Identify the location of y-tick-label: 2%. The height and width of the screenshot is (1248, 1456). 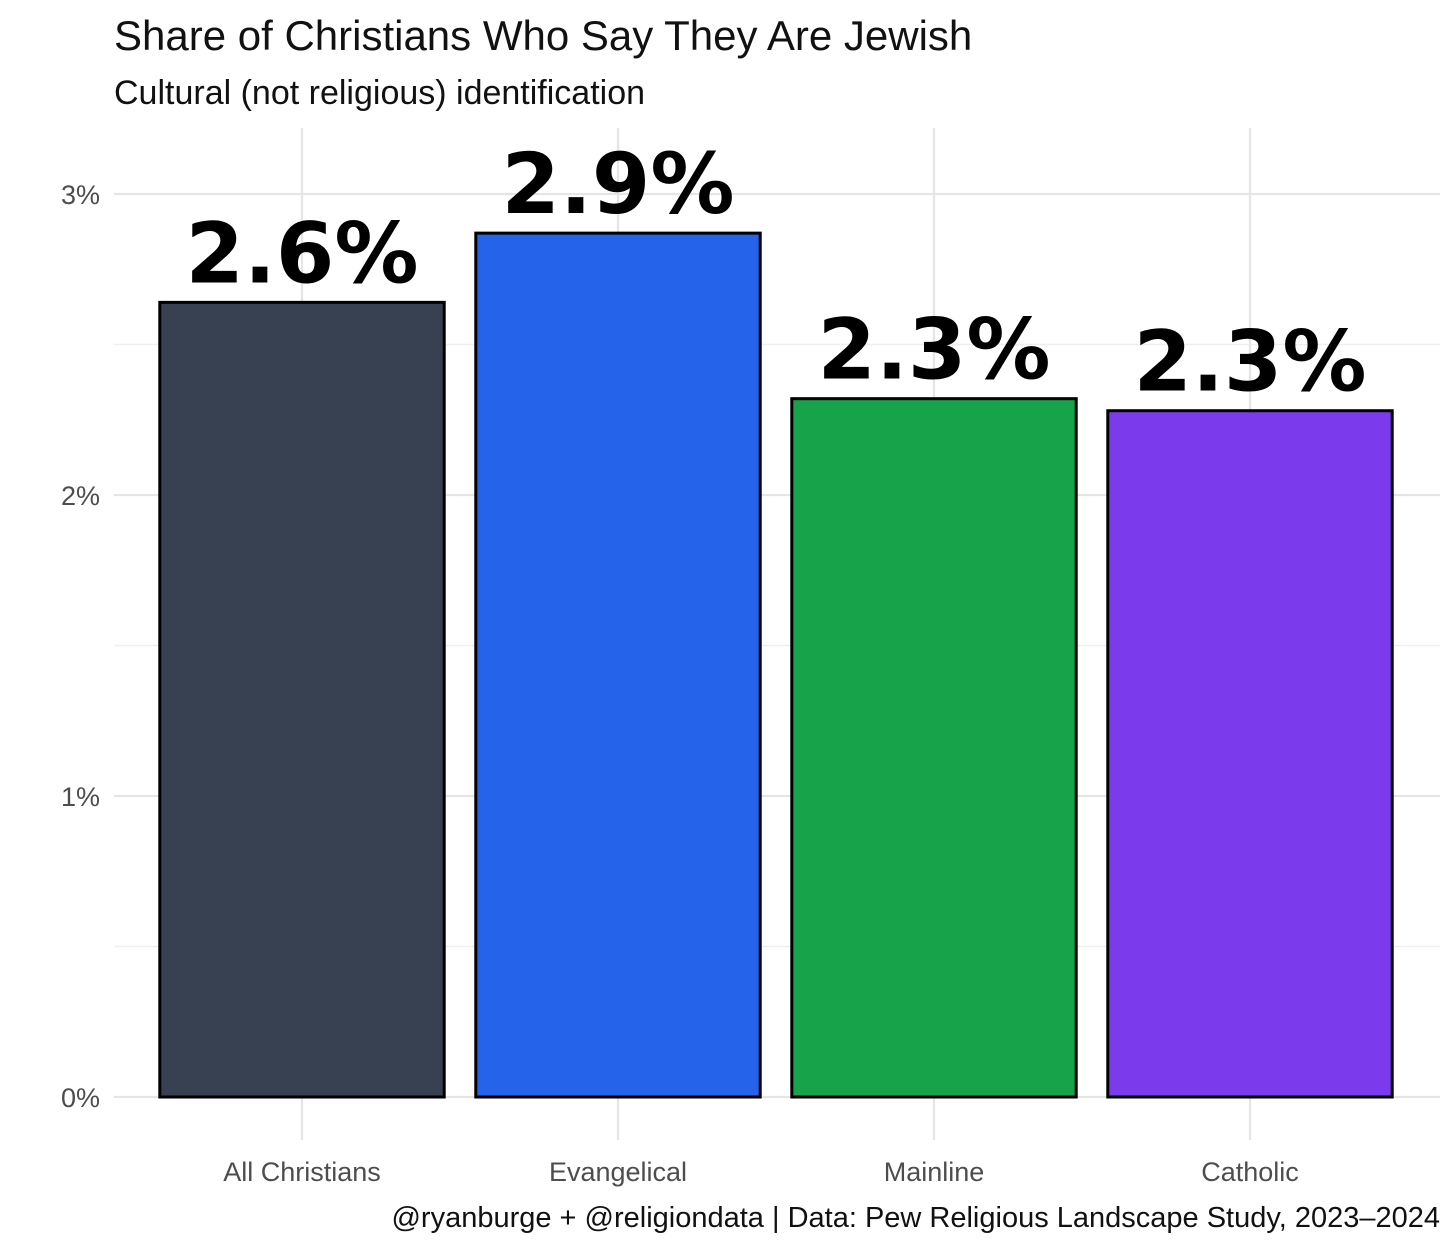
(80, 496).